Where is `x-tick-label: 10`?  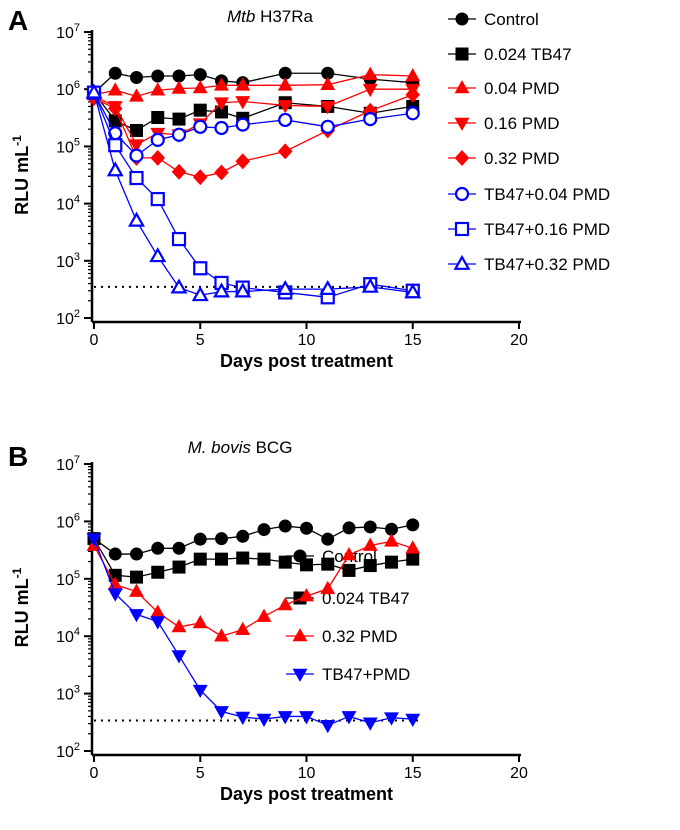 x-tick-label: 10 is located at coordinates (307, 773).